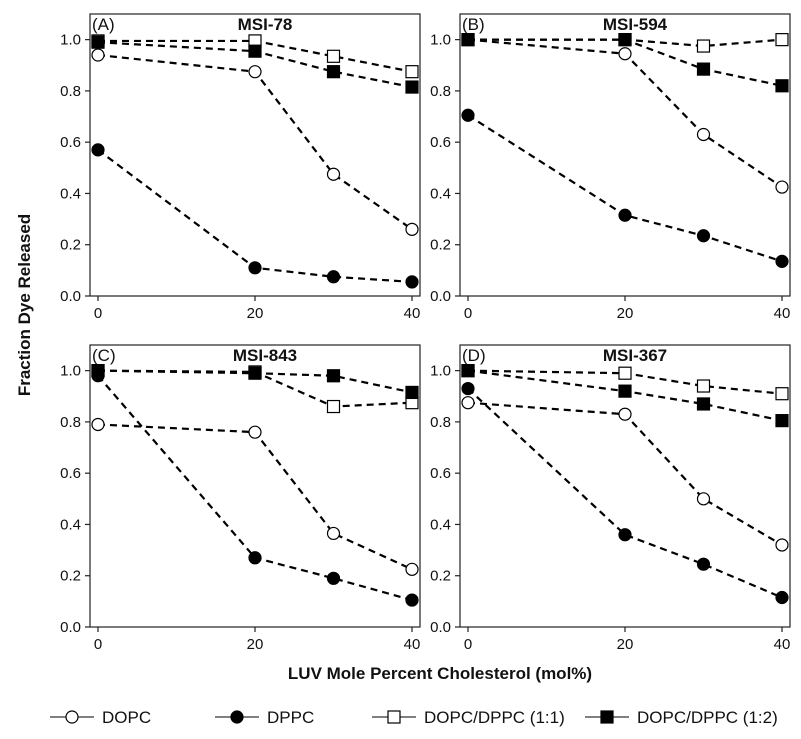 The width and height of the screenshot is (801, 739). I want to click on legend-item-dopc-dppc-1-2: DOPC/DPPC (1:2), so click(681, 717).